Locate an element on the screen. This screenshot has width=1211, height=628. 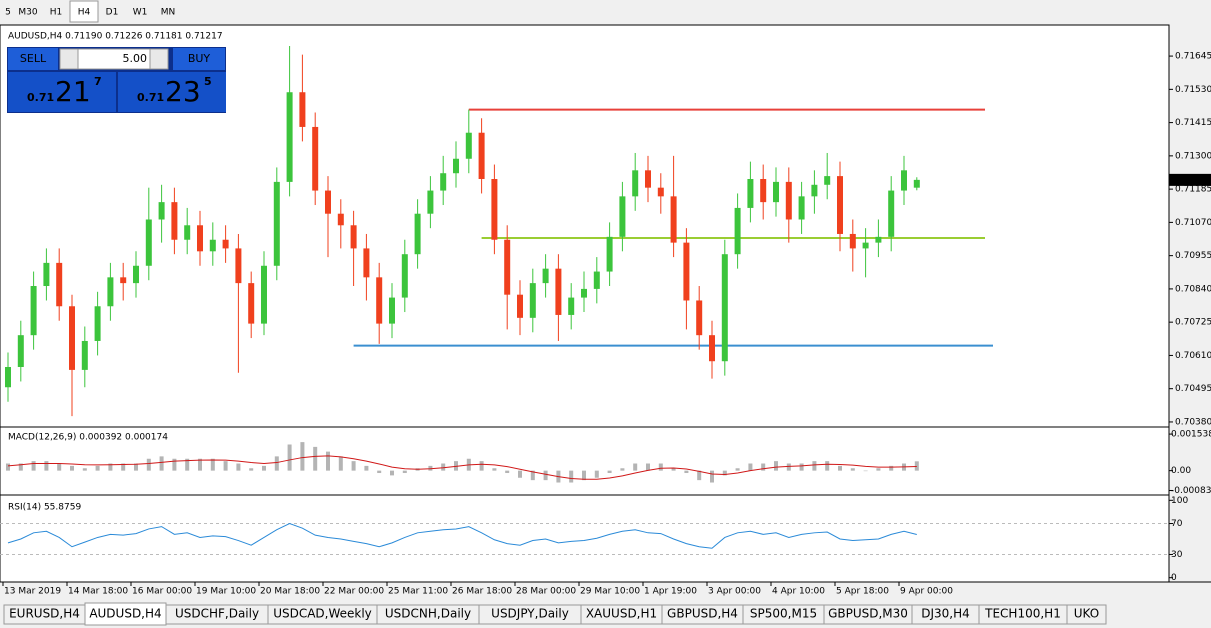
y-tick-label: 0.00 is located at coordinates (1181, 471).